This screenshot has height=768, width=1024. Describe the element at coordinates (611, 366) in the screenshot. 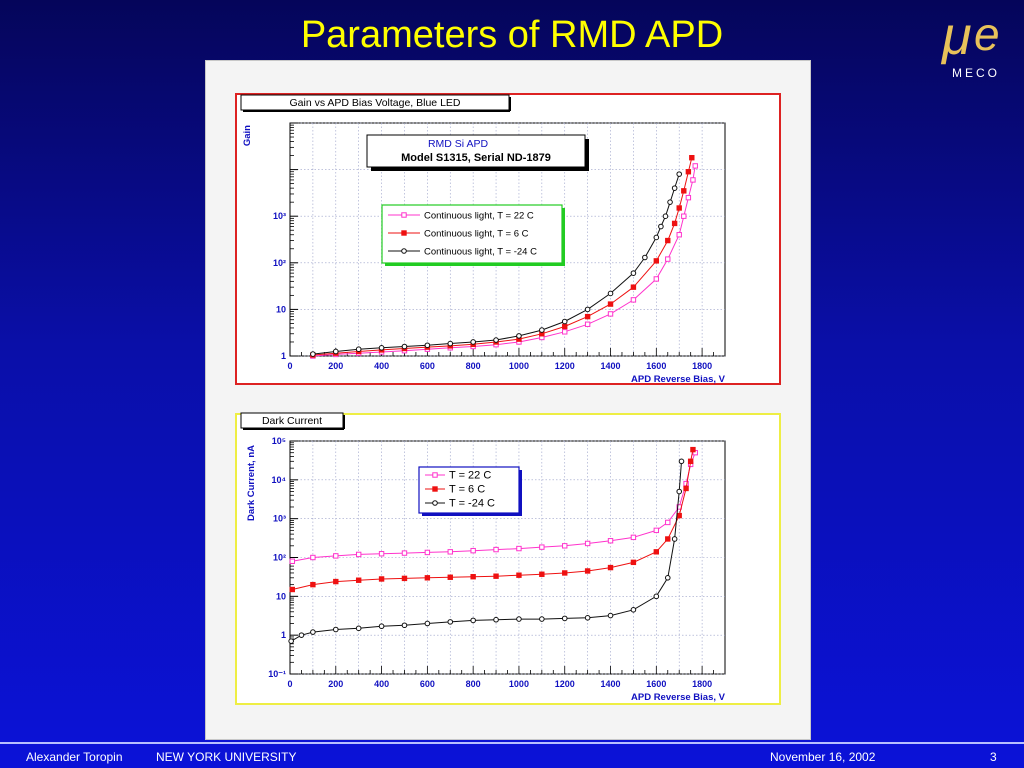

I see `x-tick-label: 1400` at that location.